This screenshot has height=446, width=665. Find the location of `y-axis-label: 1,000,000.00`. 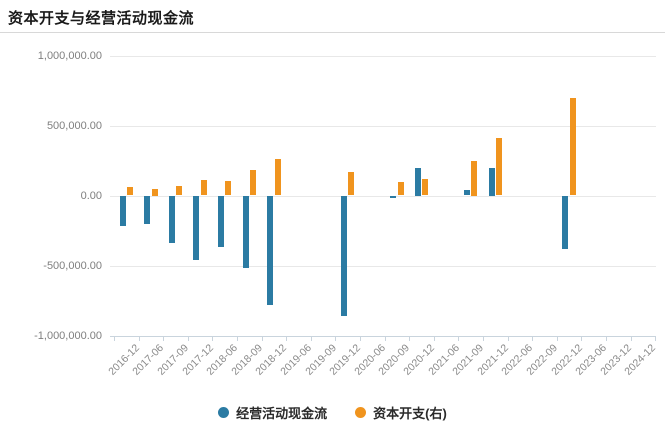

y-axis-label: 1,000,000.00 is located at coordinates (69, 55).